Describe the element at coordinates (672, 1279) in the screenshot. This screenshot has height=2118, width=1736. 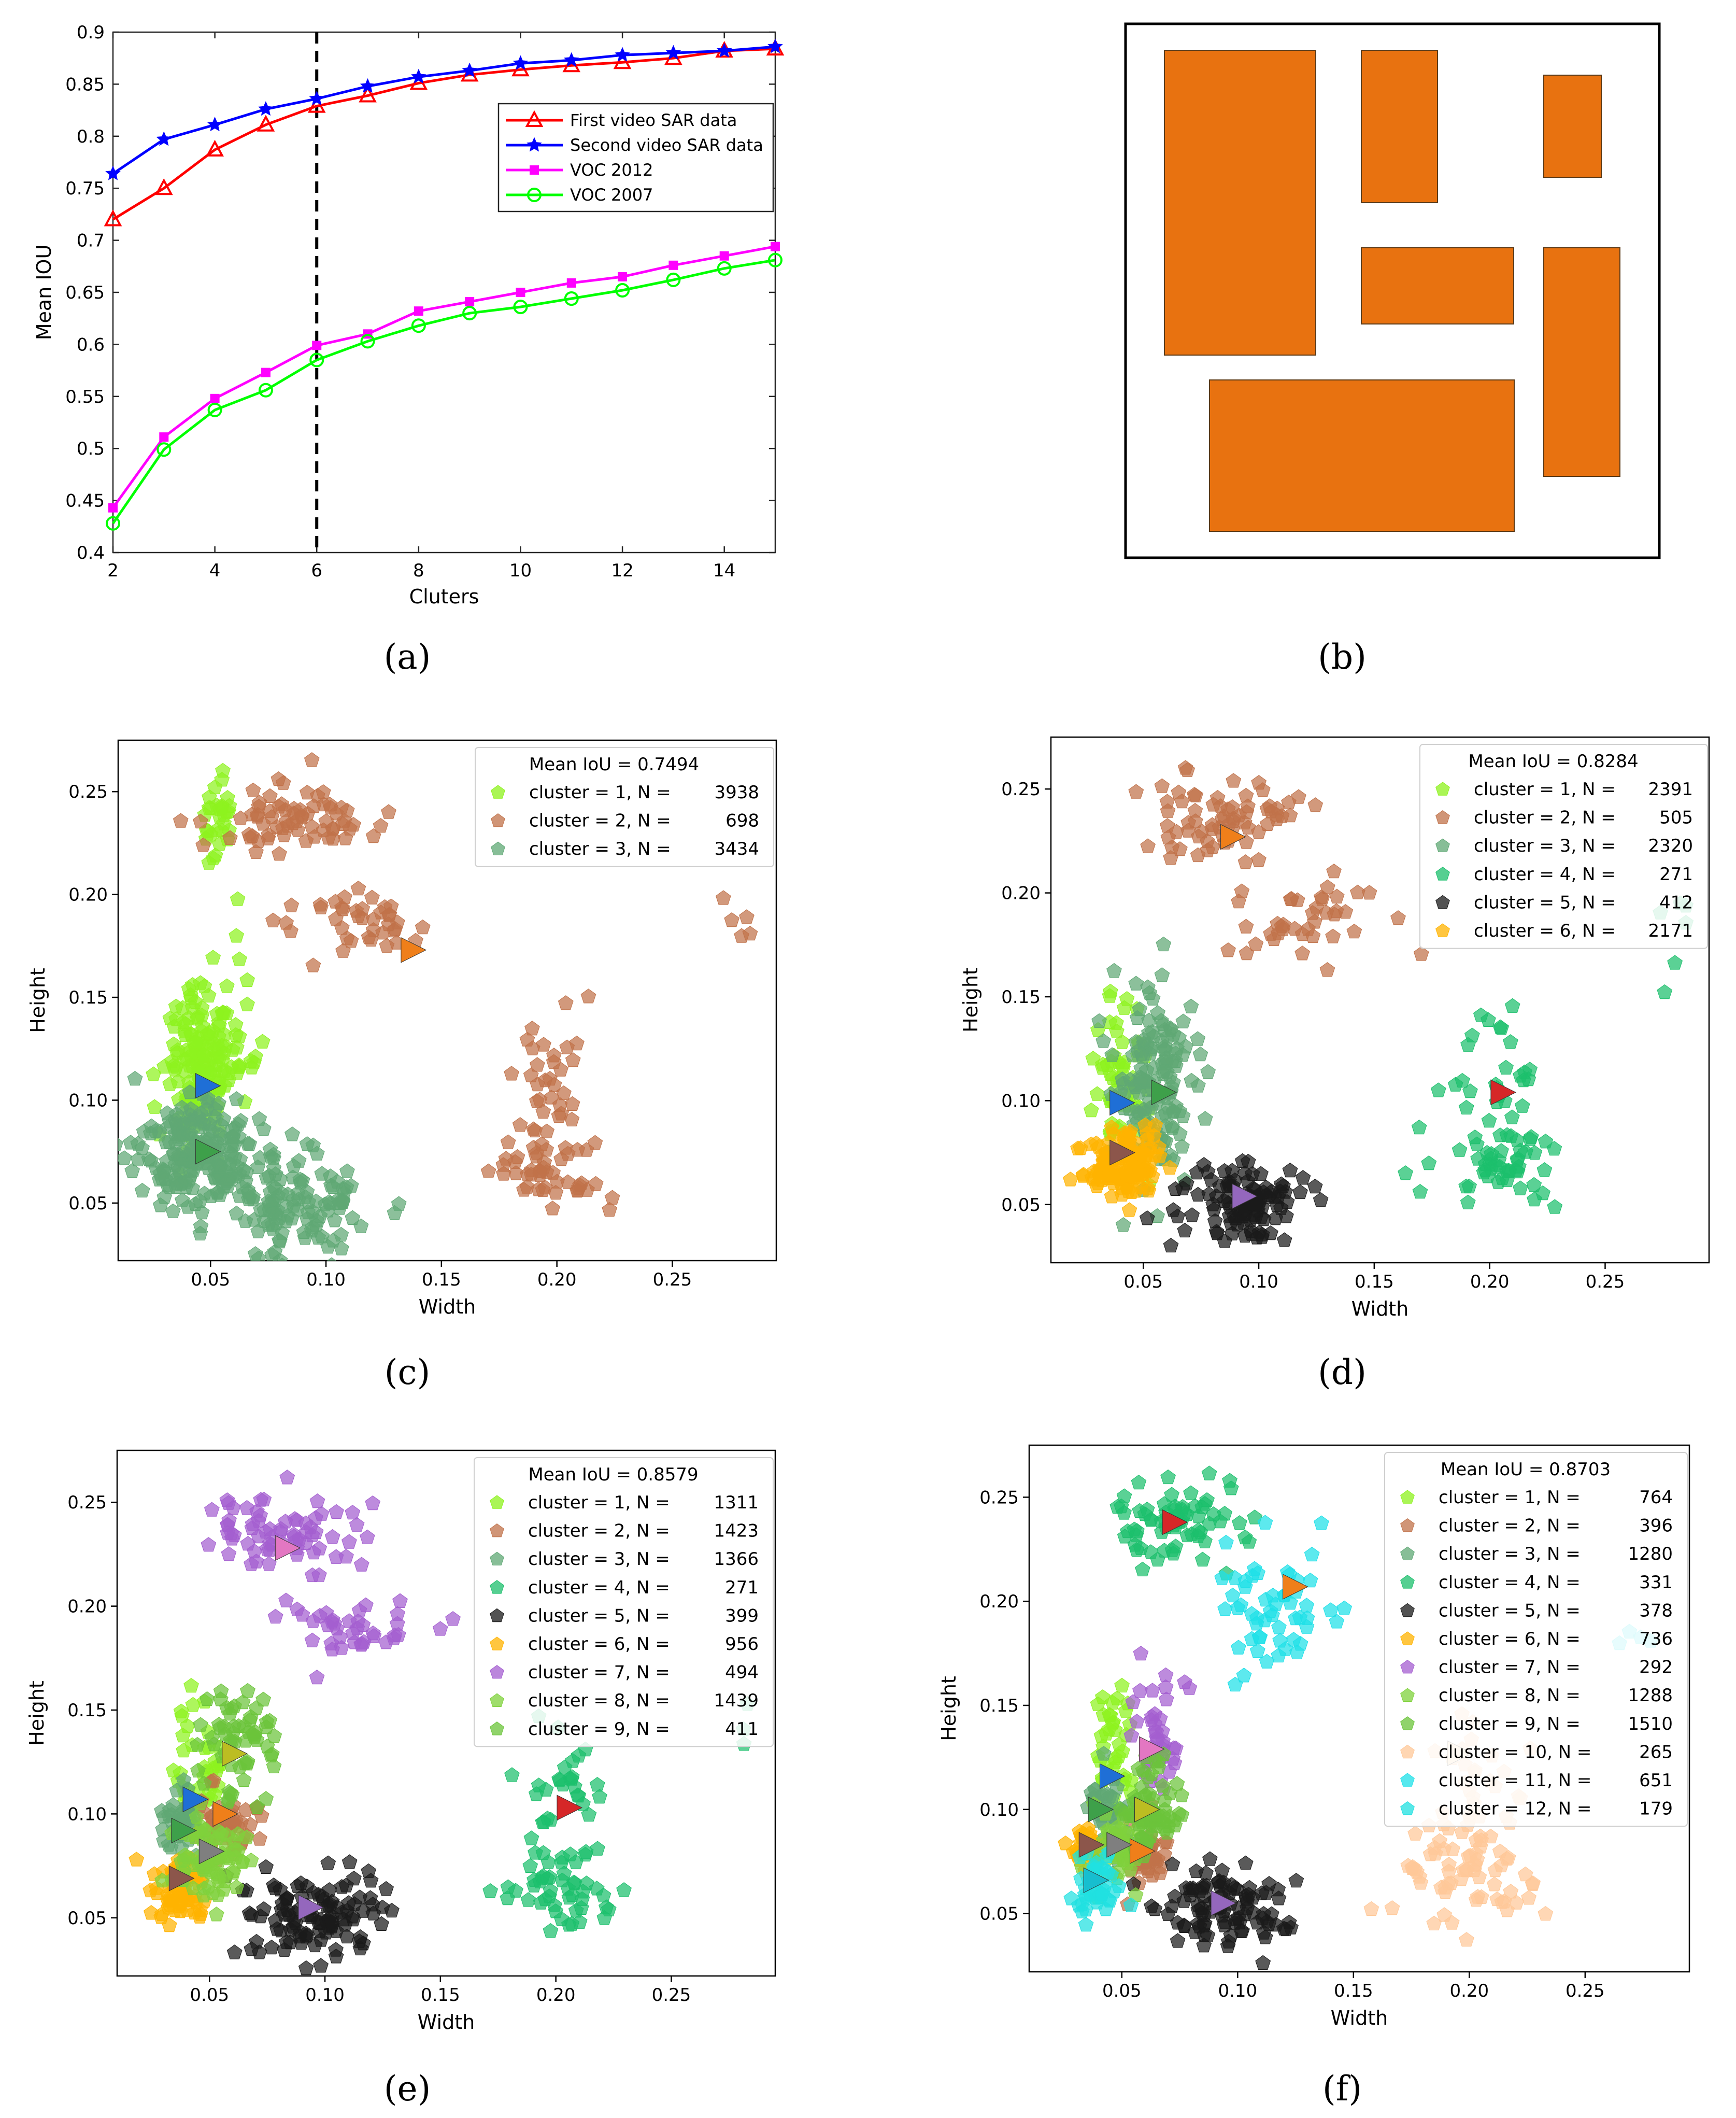
I see `x-tick-label: 0.25` at that location.